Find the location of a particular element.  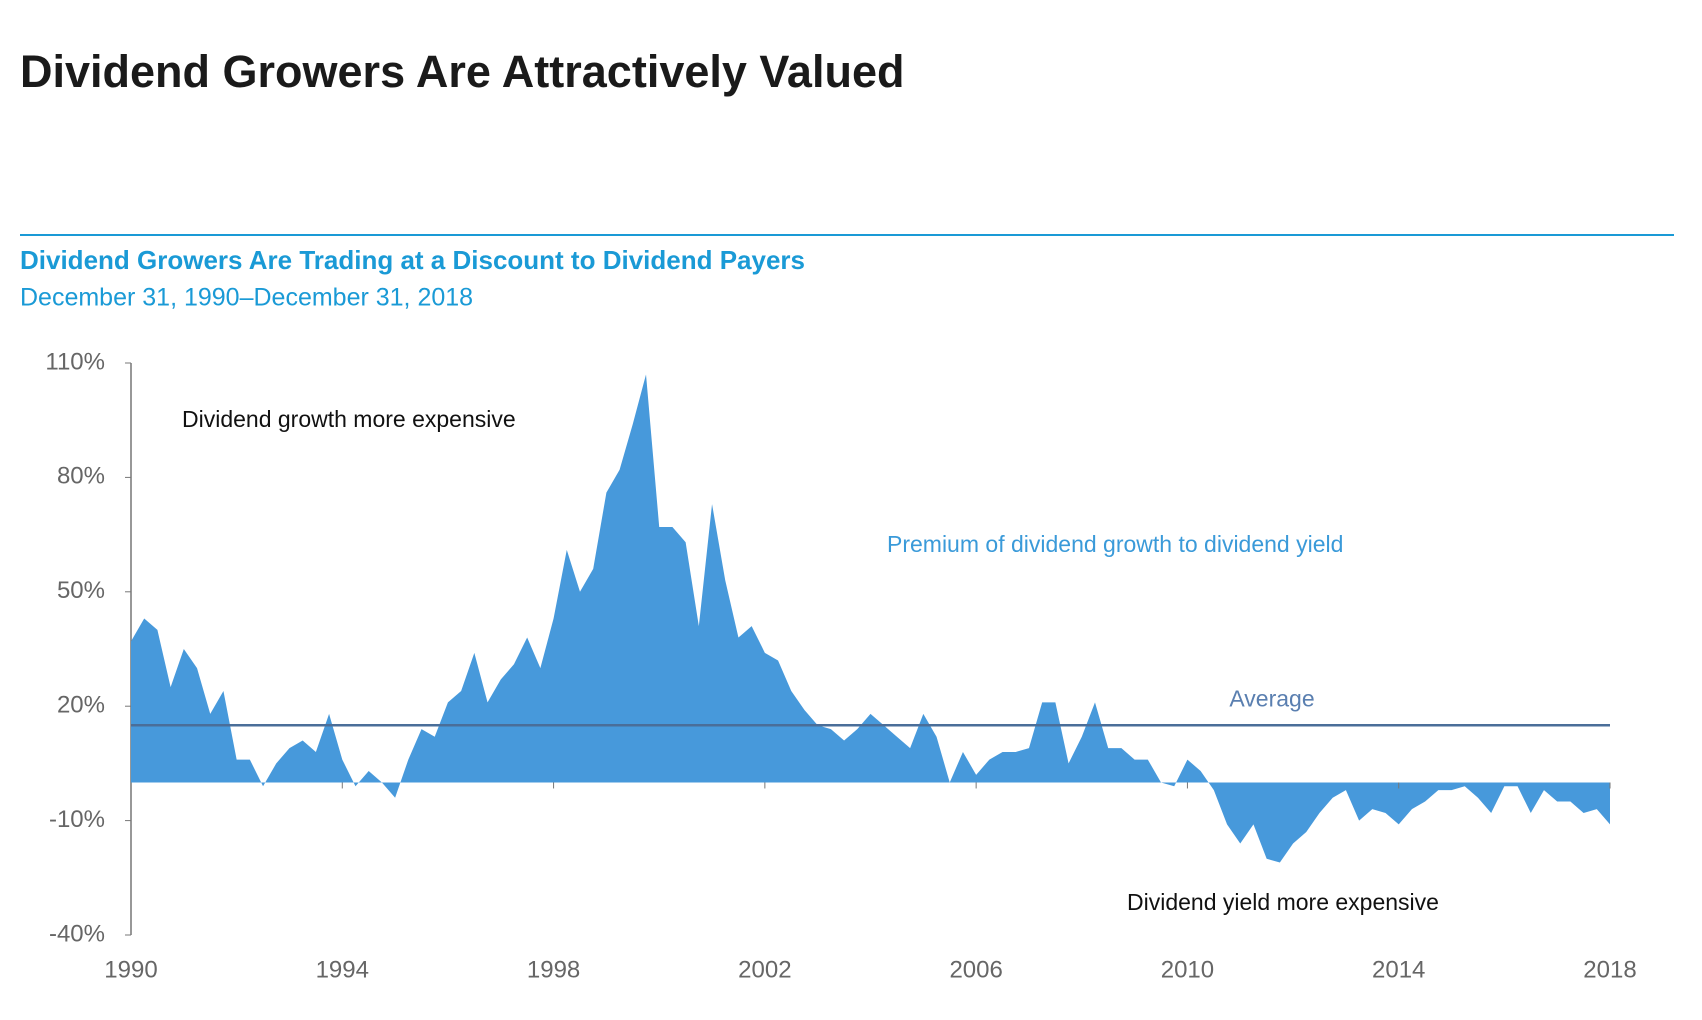

y-tick-label: 80% is located at coordinates (81, 476).